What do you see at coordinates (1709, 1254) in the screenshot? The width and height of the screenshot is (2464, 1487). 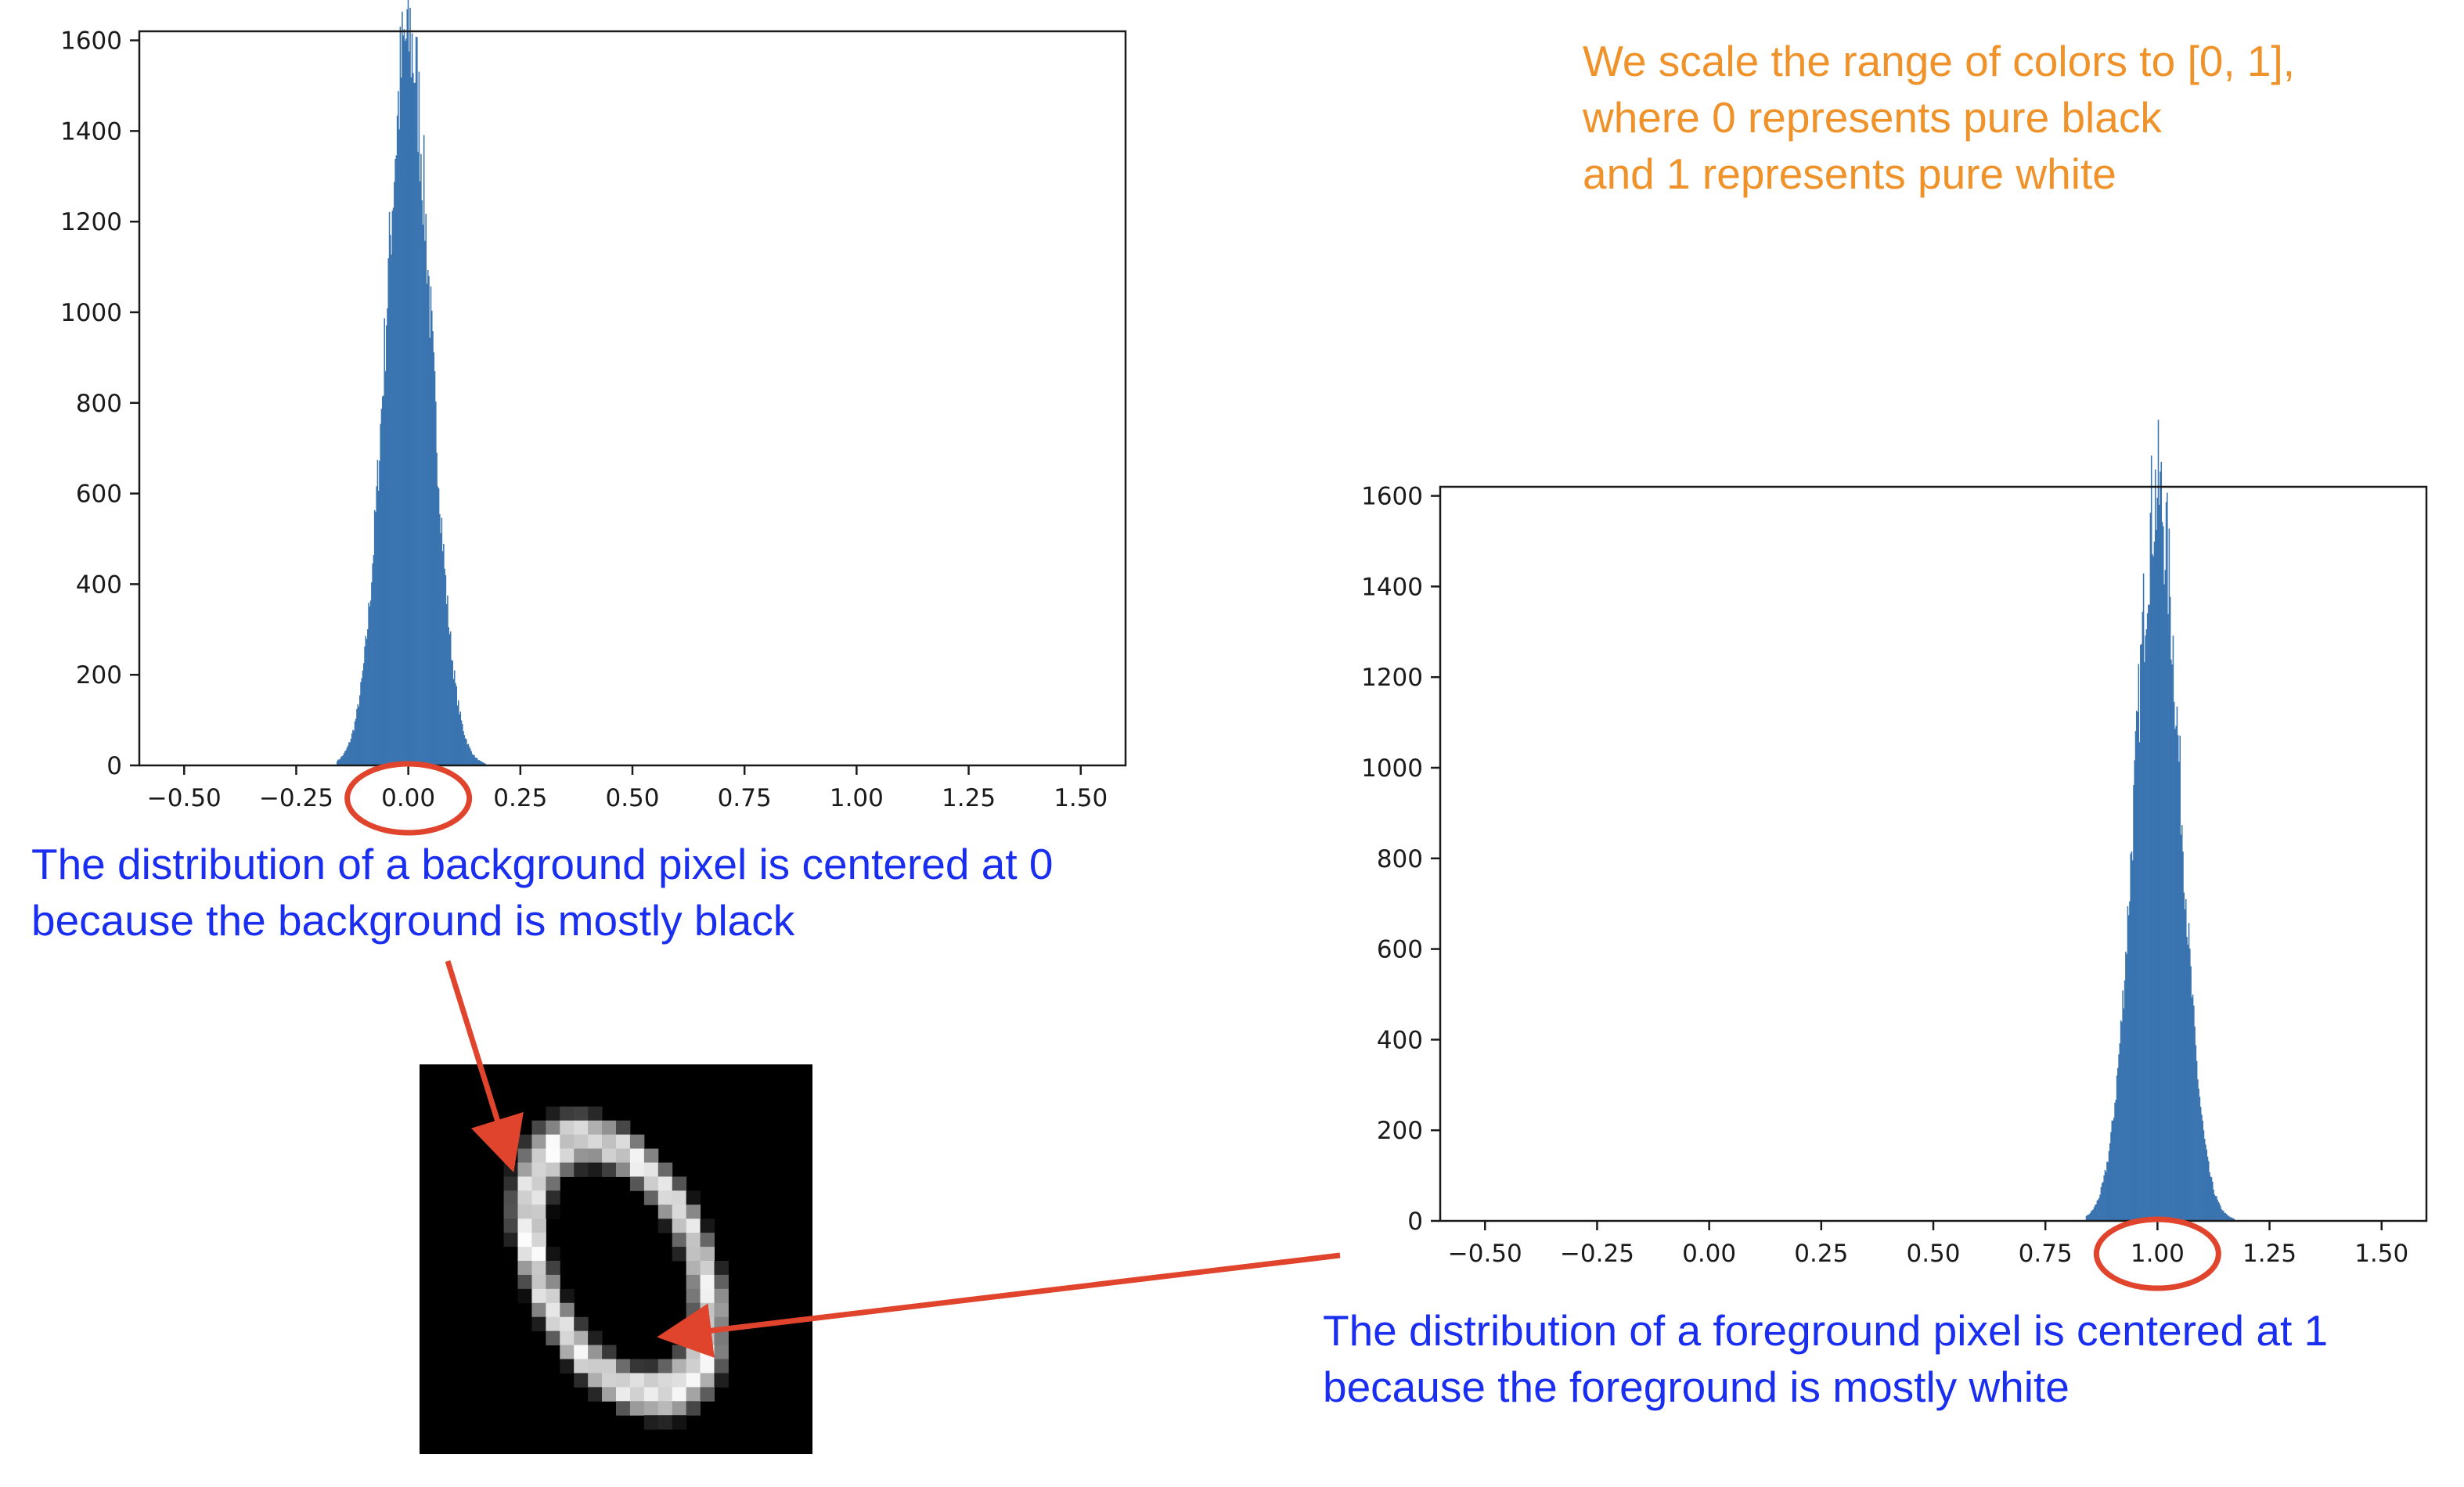 I see `x-tick-label-2: 0.00` at bounding box center [1709, 1254].